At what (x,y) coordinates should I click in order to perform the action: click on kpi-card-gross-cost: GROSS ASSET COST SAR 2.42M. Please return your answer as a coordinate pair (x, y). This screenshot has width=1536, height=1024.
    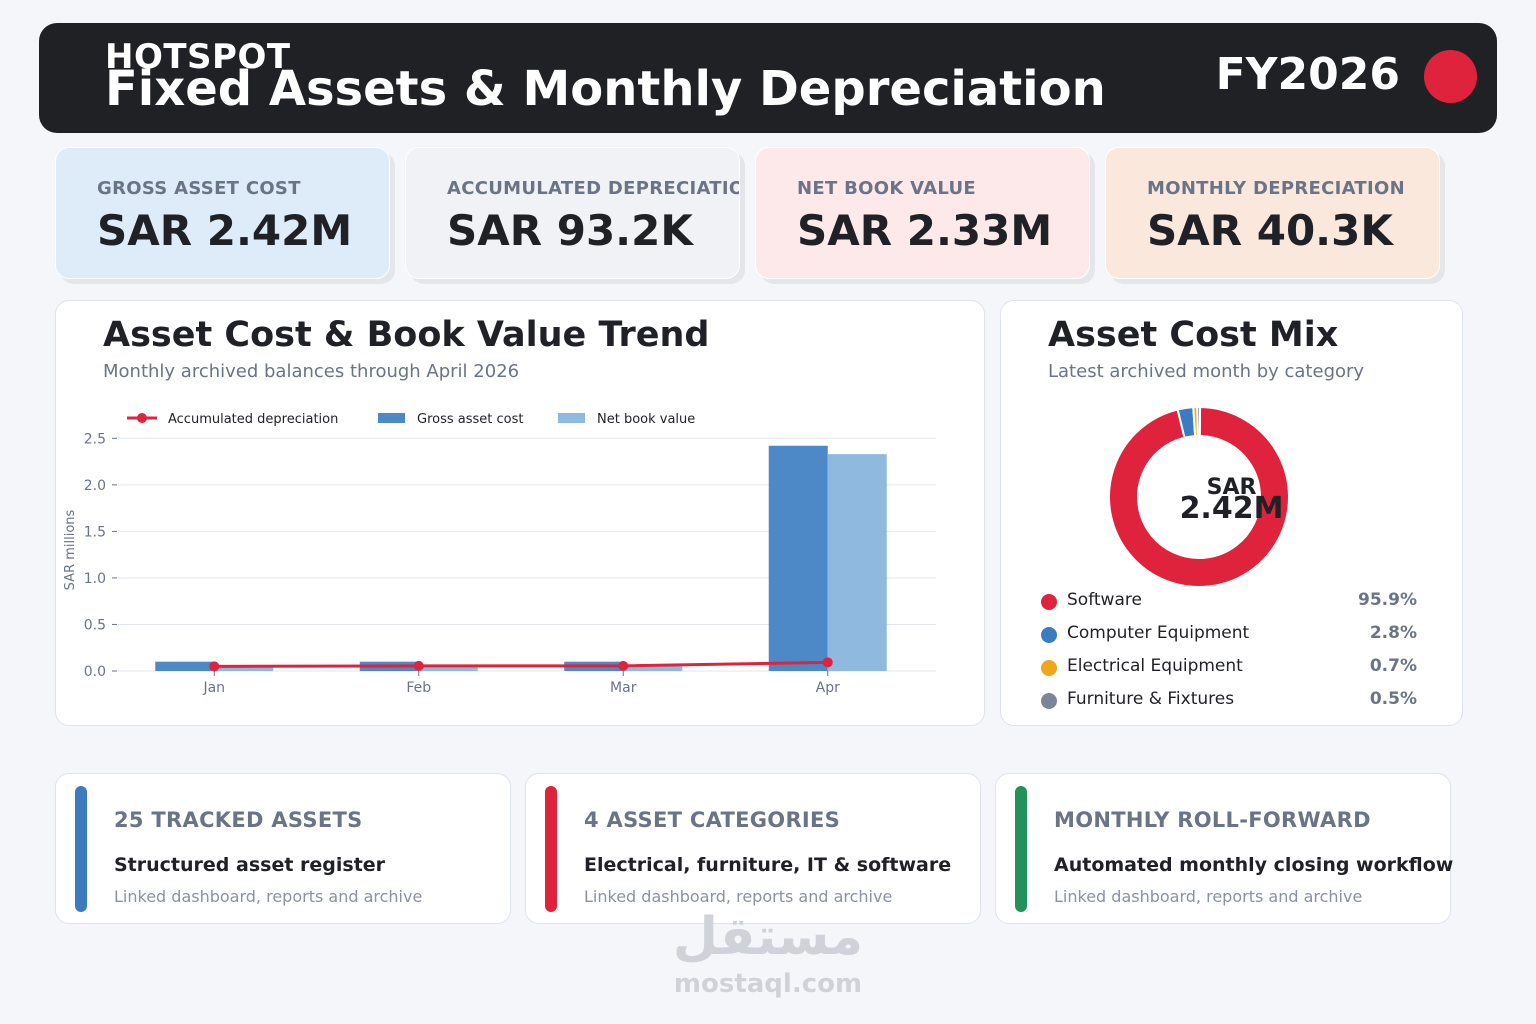
    Looking at the image, I should click on (222, 213).